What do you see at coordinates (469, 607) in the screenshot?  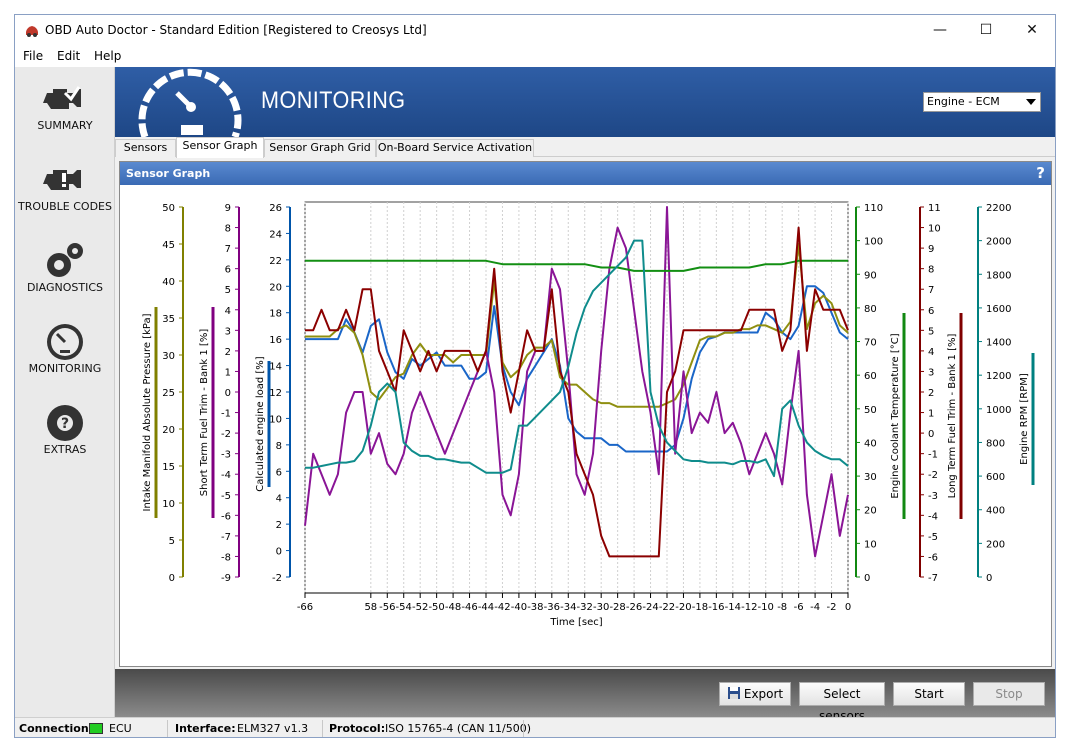 I see `x-tick-label: -46` at bounding box center [469, 607].